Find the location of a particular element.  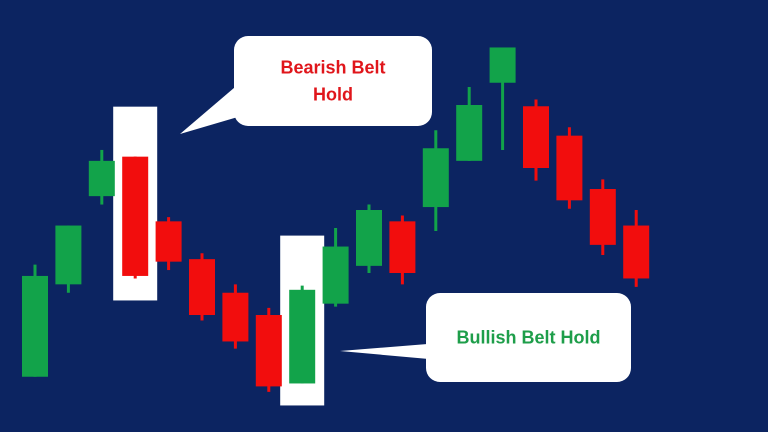

callout-label-0: Bearish Belt Hold is located at coordinates (332, 81).